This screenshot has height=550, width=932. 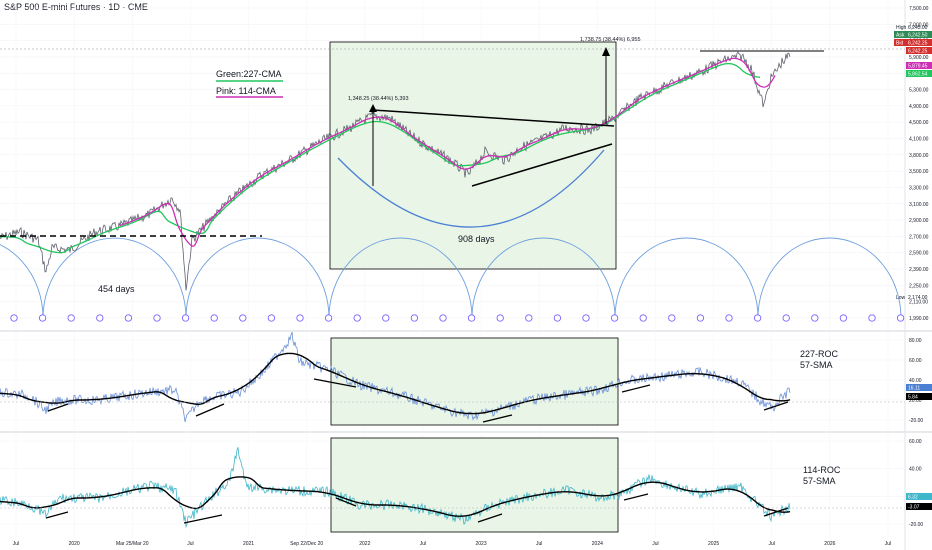 I want to click on x-tick: 2022, so click(x=364, y=544).